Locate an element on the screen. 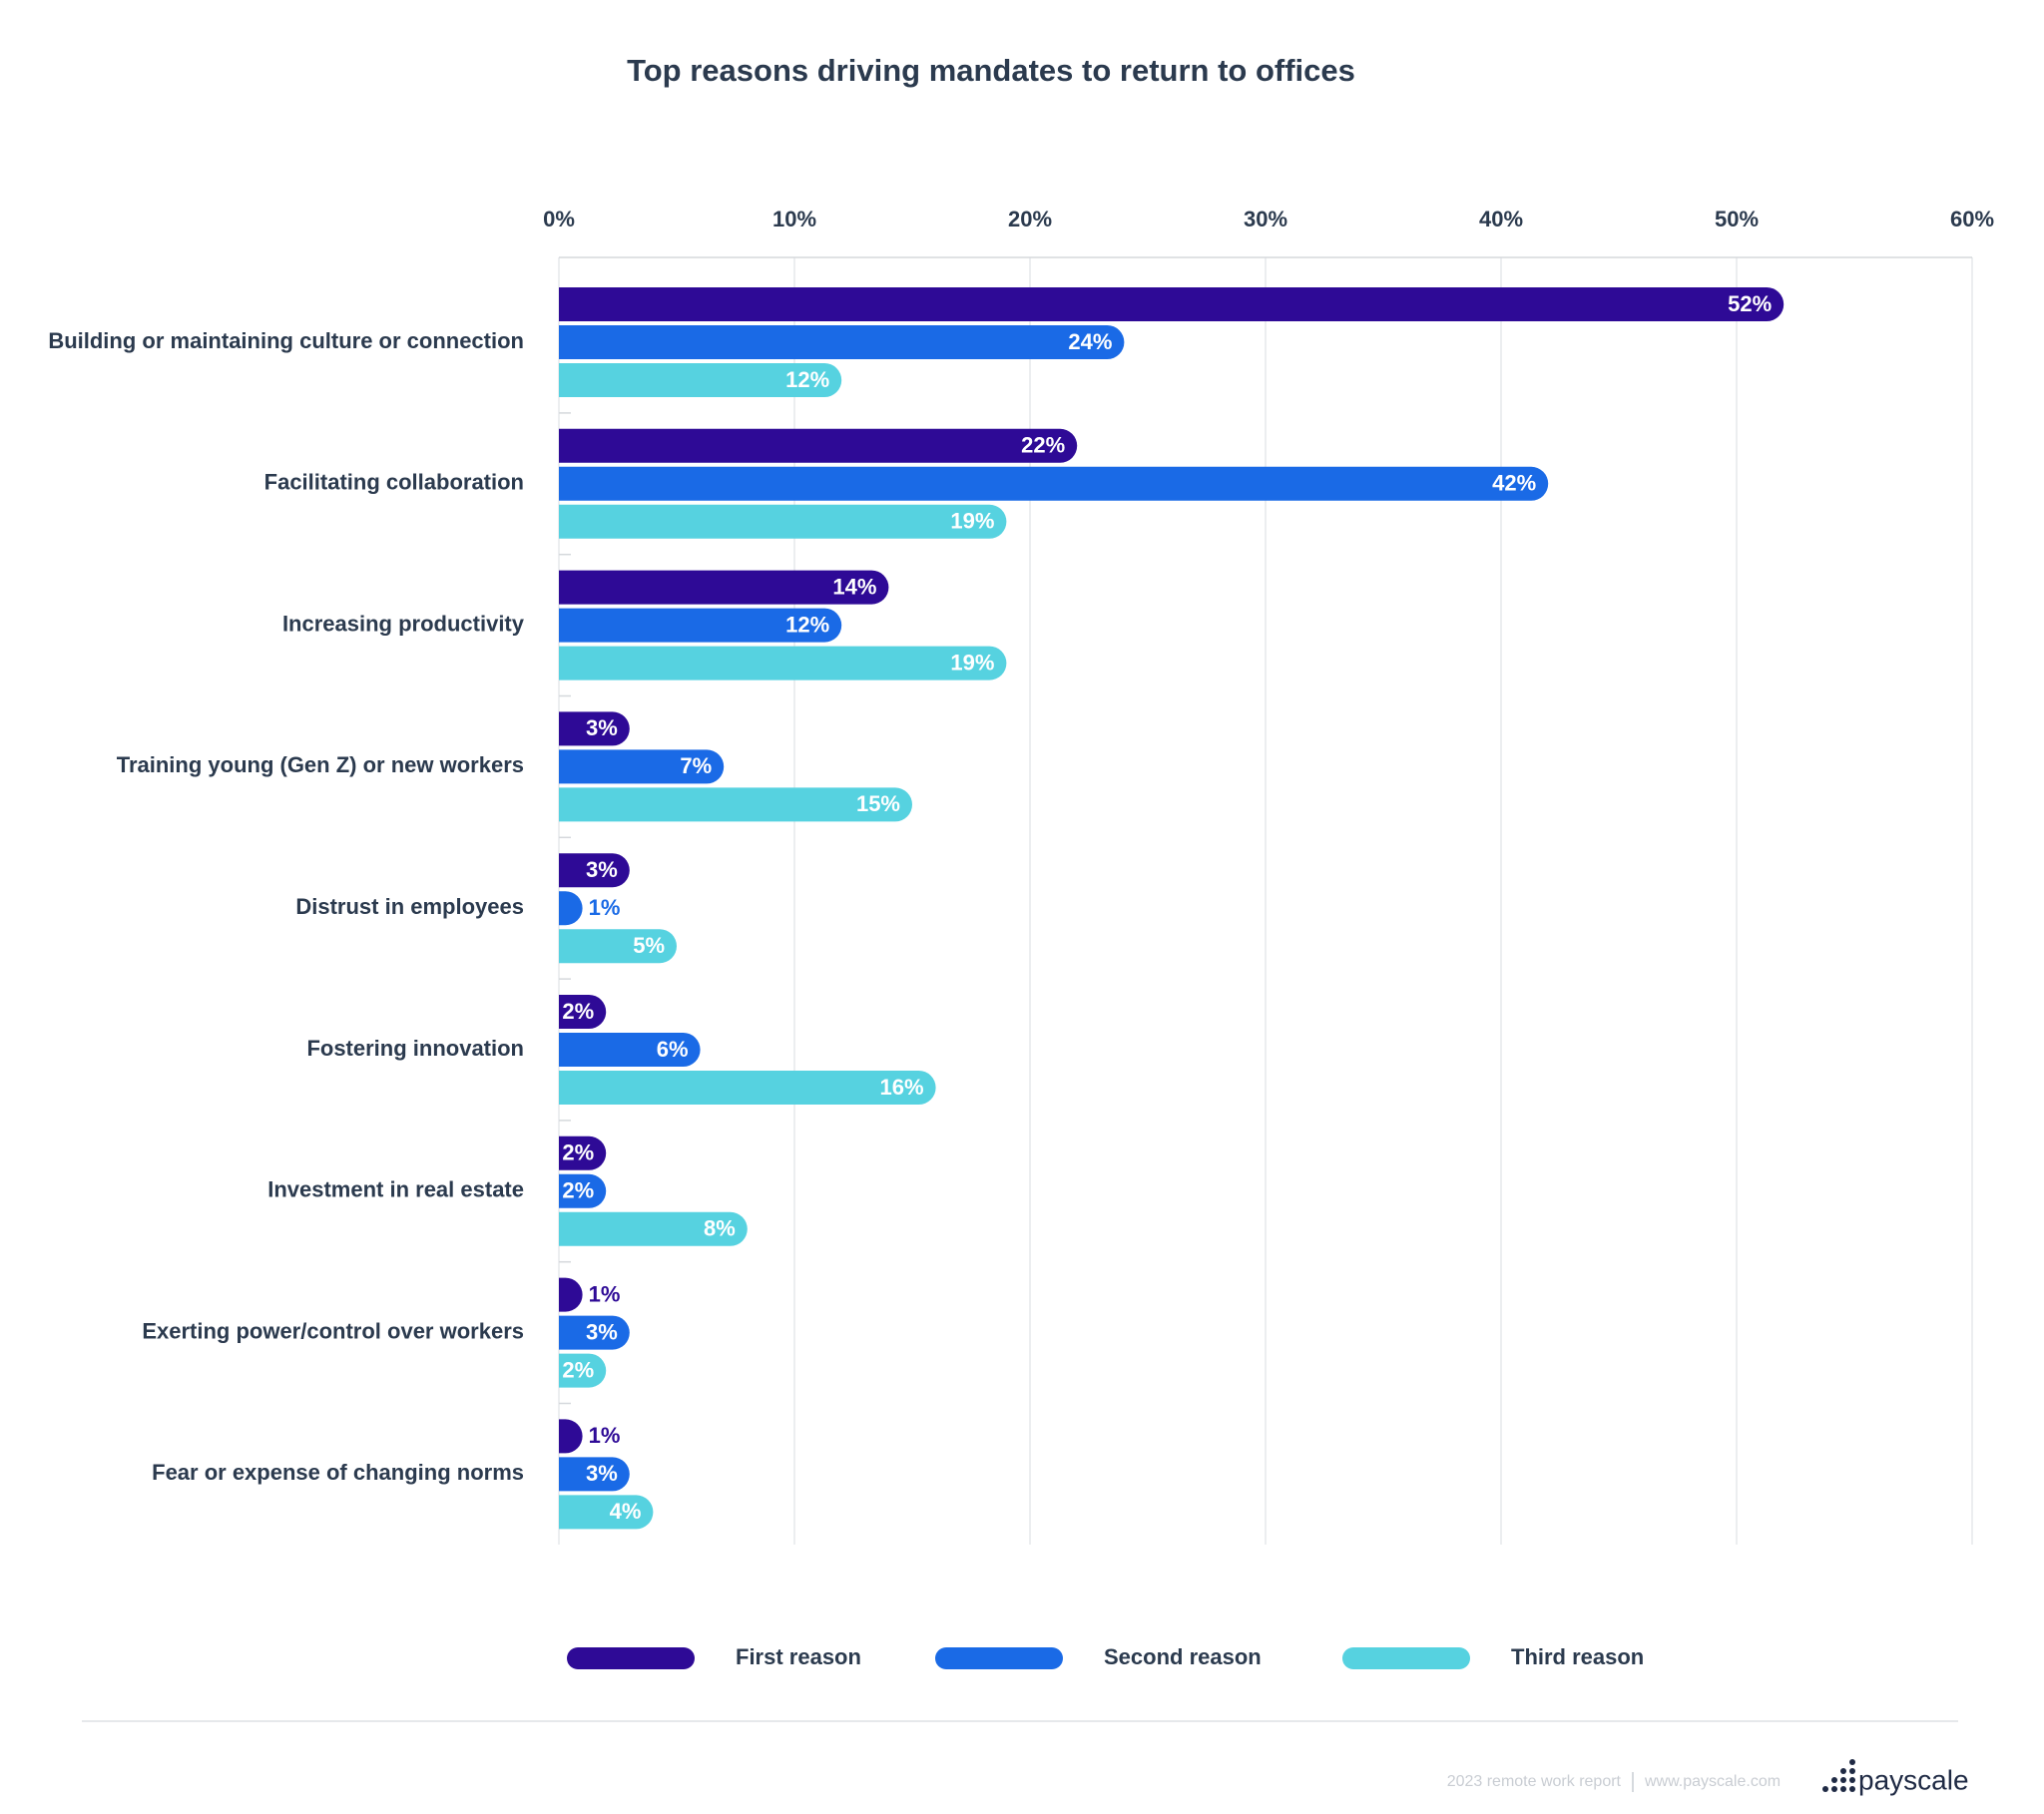 The height and width of the screenshot is (1814, 2044). legend-label: Second reason is located at coordinates (1183, 1657).